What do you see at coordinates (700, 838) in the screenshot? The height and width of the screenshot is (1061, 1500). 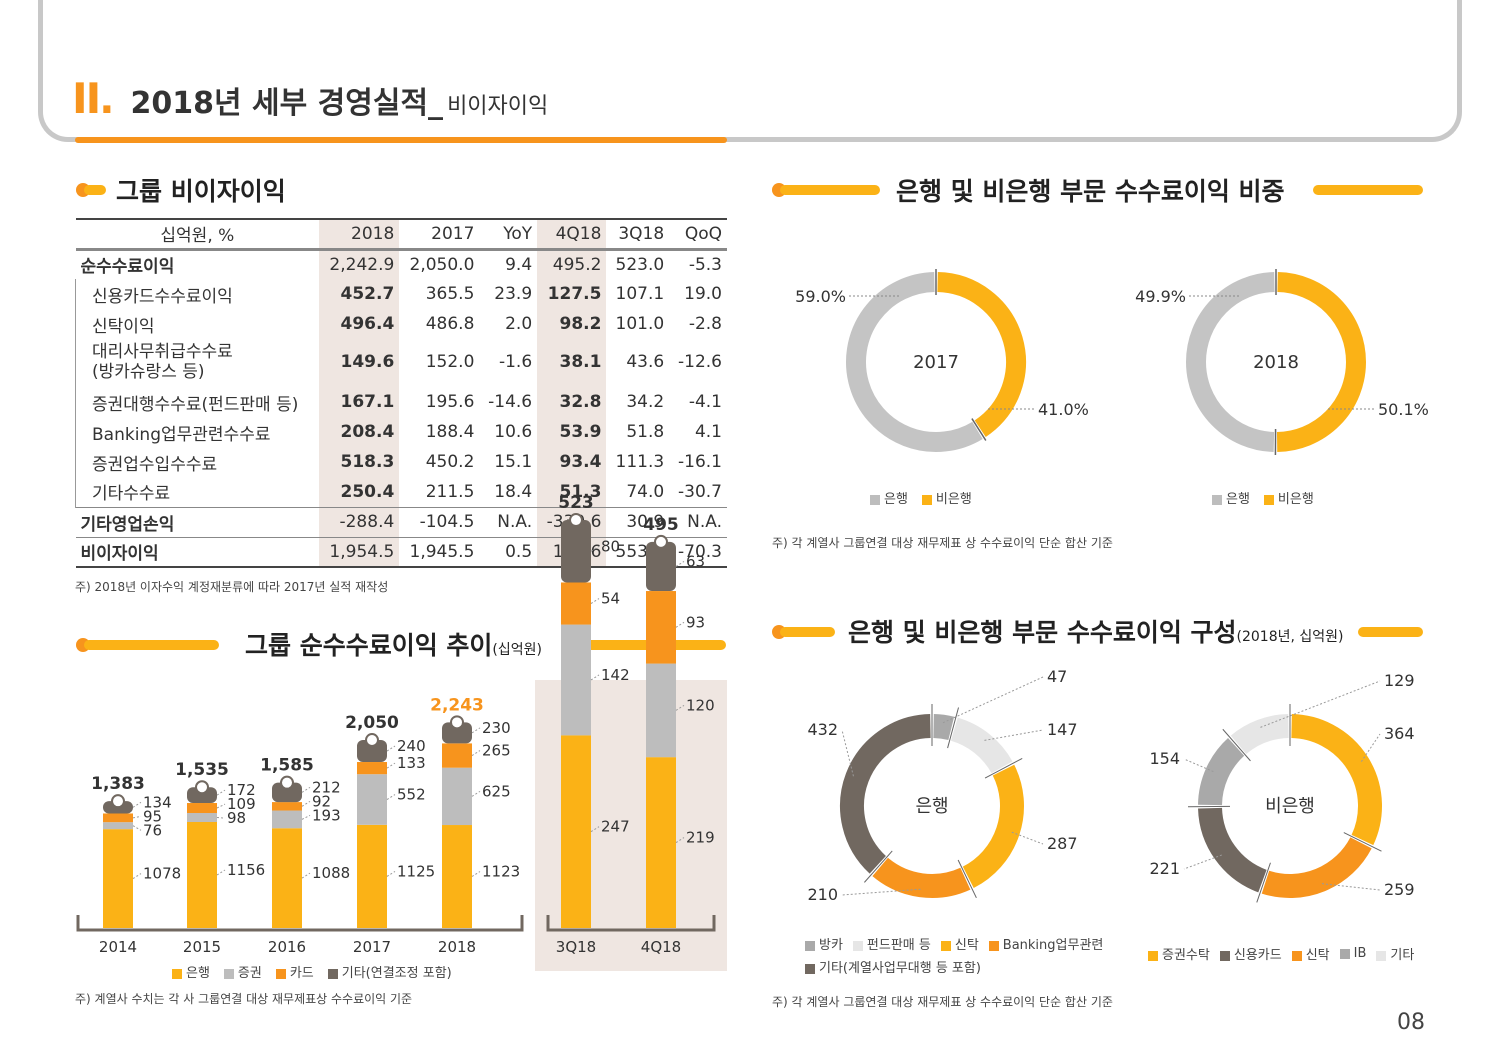 I see `segment-value-label: 219` at bounding box center [700, 838].